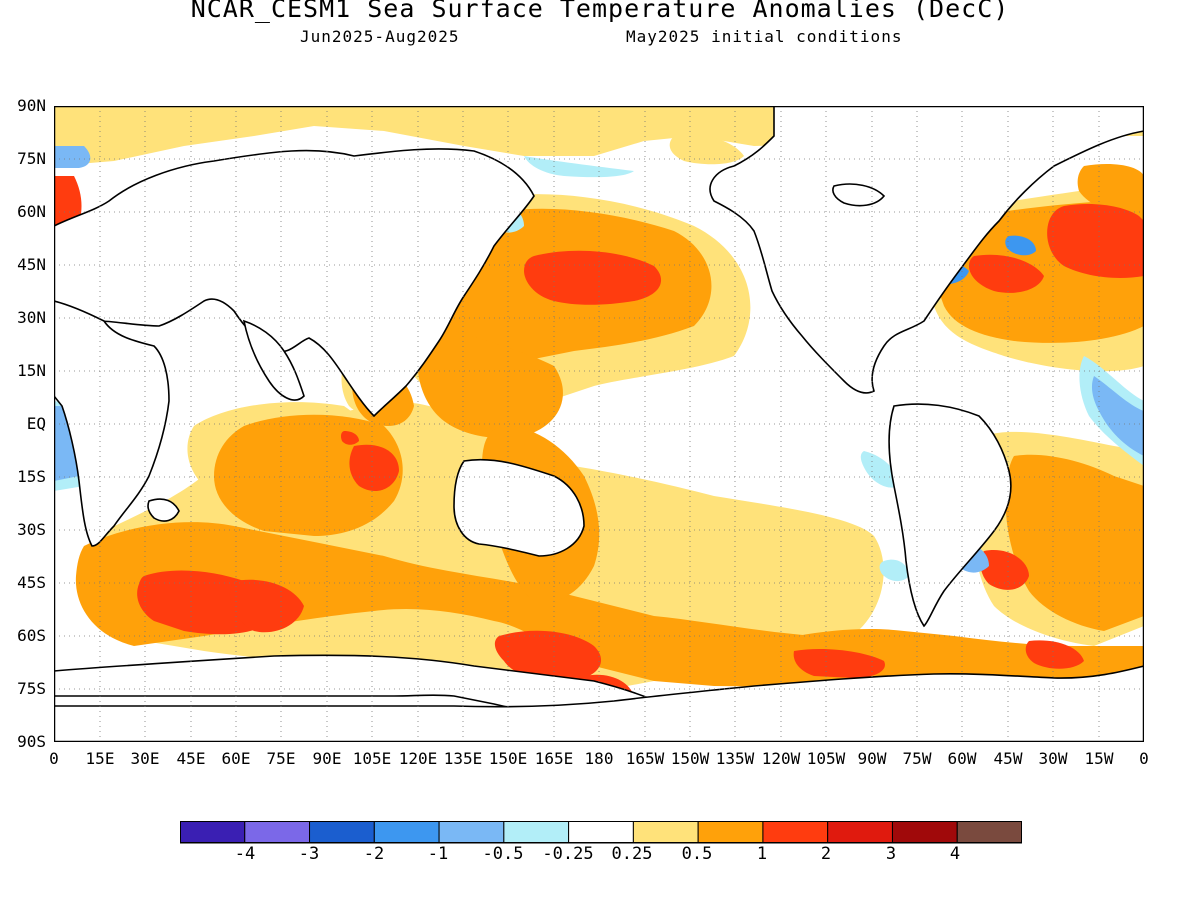 This screenshot has width=1200, height=900. I want to click on colorbar-label: -4, so click(245, 854).